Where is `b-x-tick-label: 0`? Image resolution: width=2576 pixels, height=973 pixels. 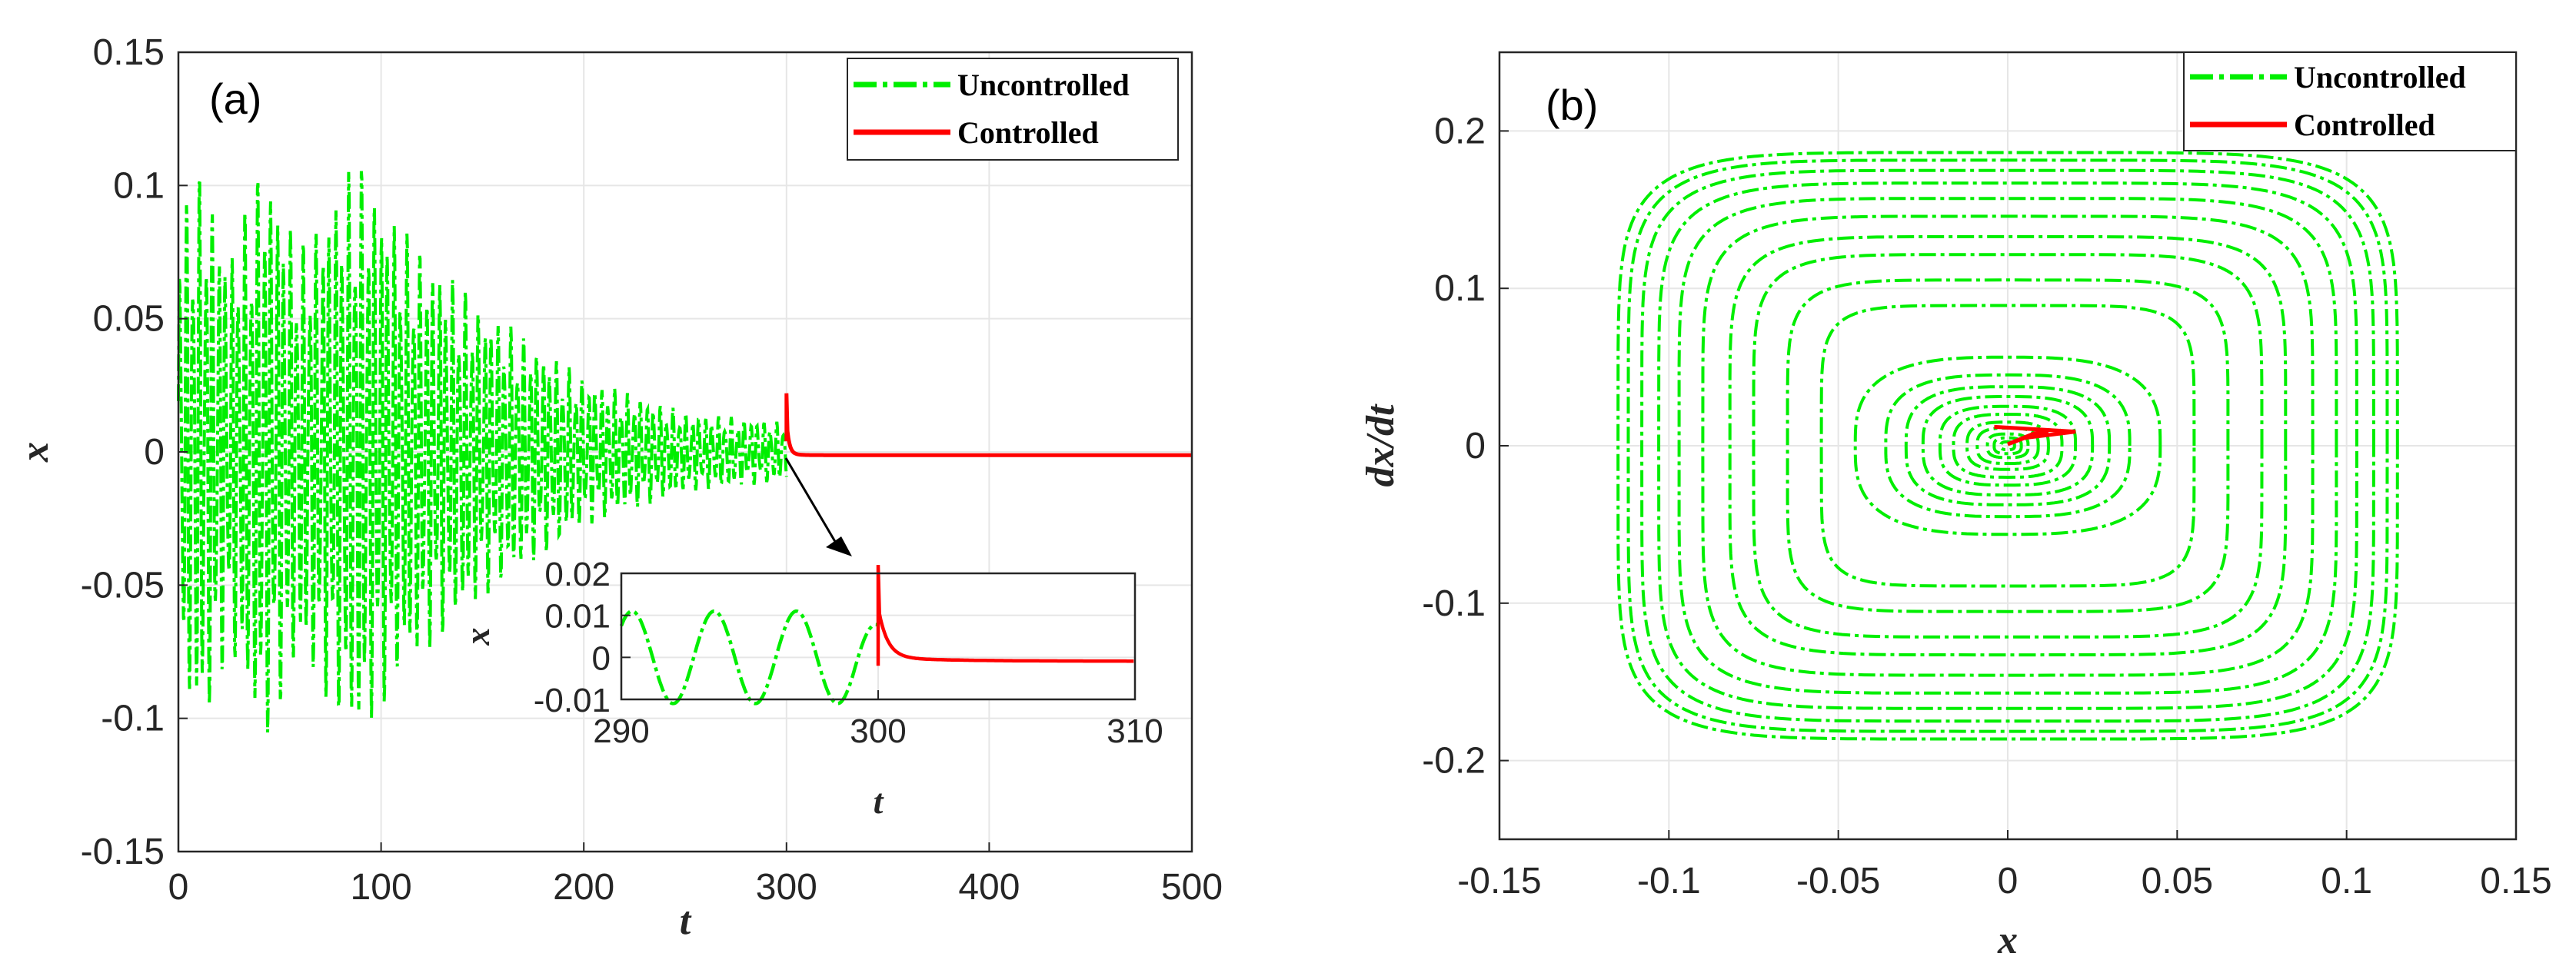
b-x-tick-label: 0 is located at coordinates (2009, 881).